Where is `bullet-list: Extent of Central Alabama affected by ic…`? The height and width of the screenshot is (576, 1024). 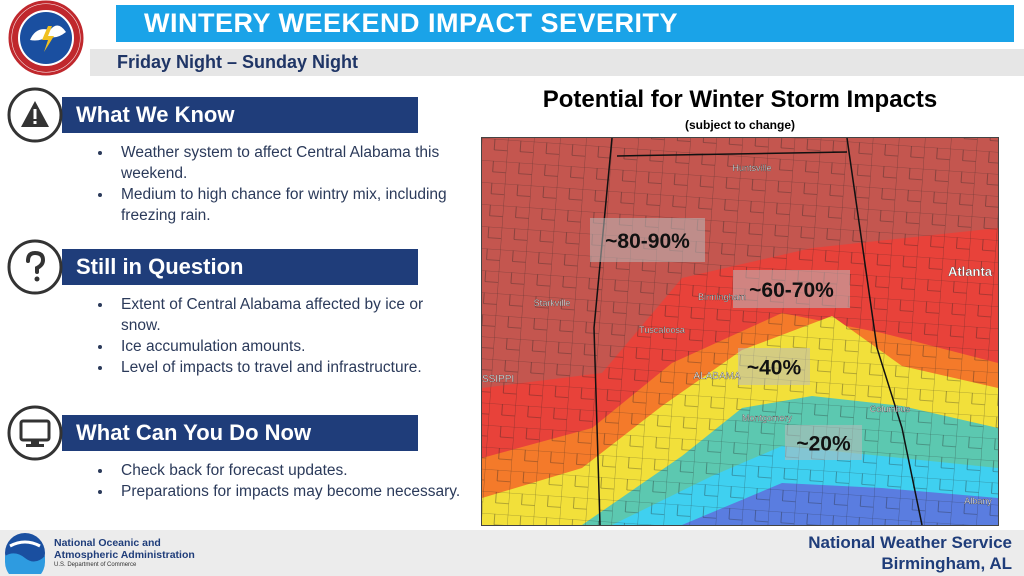 bullet-list: Extent of Central Alabama affected by ic… is located at coordinates (270, 336).